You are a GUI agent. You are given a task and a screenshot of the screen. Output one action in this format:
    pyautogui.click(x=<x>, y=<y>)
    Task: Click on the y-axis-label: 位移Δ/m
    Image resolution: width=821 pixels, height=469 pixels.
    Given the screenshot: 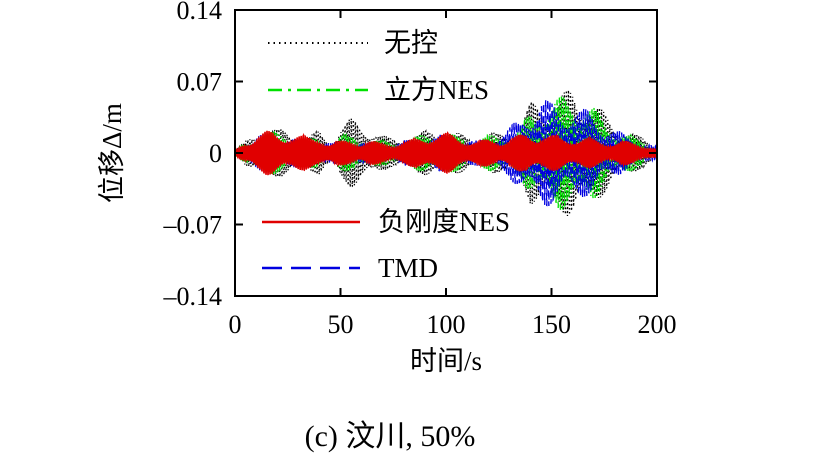 What is the action you would take?
    pyautogui.click(x=112, y=153)
    